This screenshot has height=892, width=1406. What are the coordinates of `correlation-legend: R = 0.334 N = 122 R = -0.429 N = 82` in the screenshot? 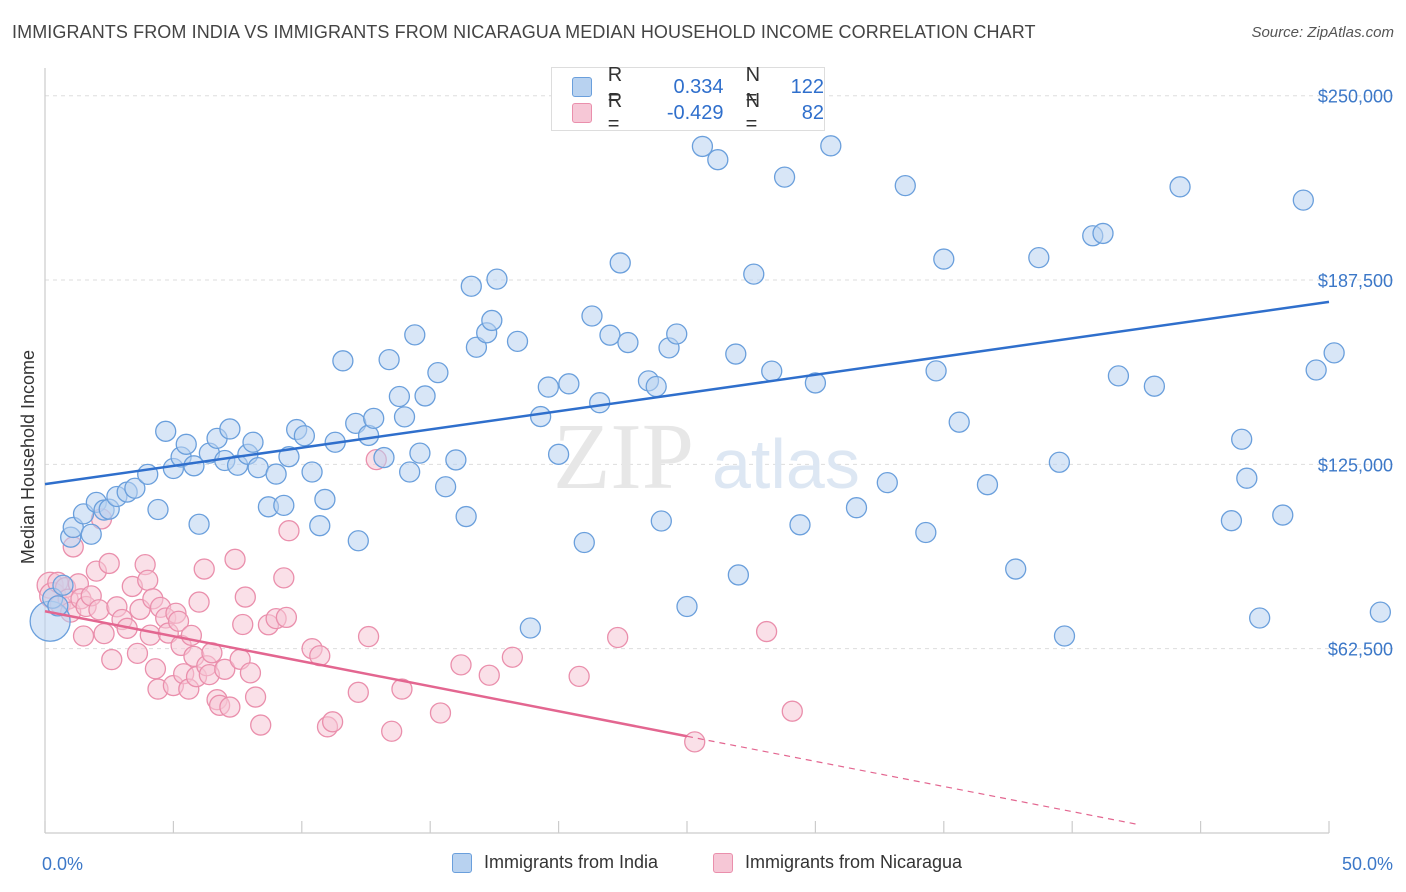 It's located at (688, 99).